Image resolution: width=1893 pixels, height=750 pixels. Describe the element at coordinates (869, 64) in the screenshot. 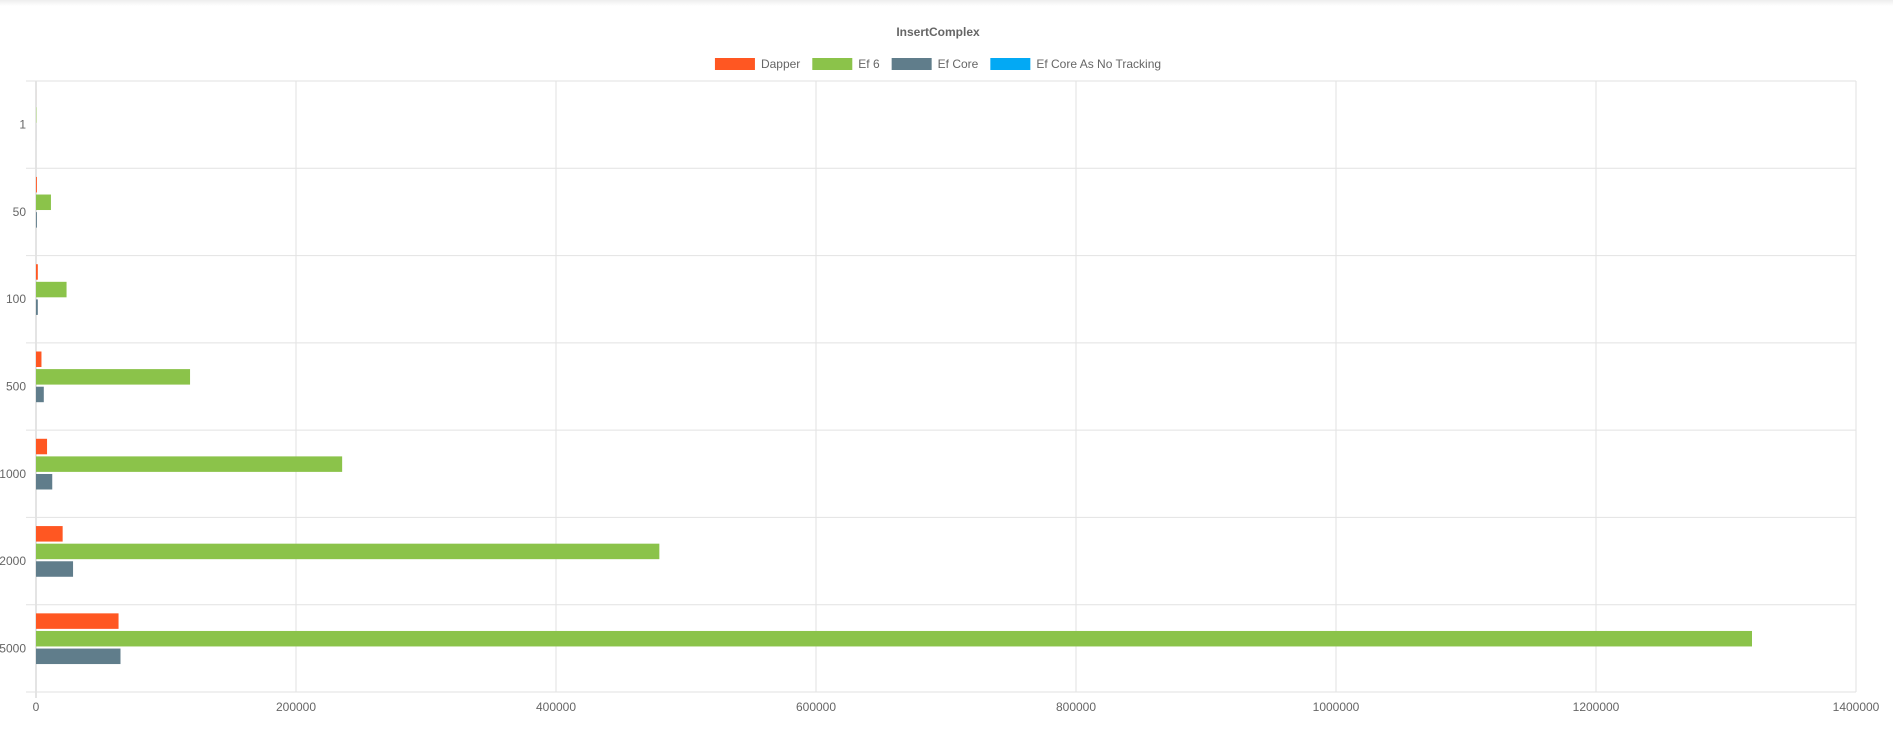

I see `legend-label: Ef 6` at that location.